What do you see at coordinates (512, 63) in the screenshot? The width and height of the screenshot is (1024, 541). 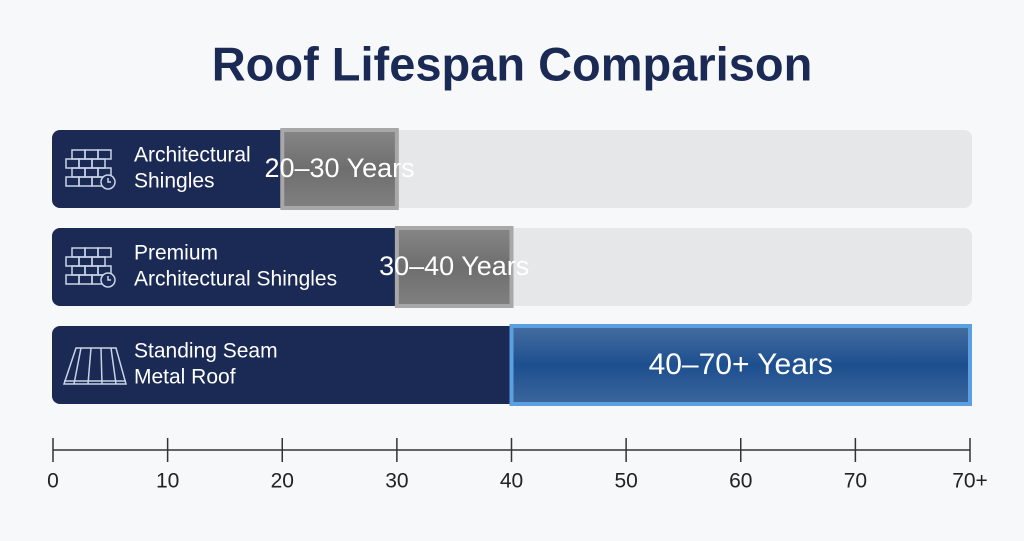 I see `chart-title: Roof Lifespan Comparison` at bounding box center [512, 63].